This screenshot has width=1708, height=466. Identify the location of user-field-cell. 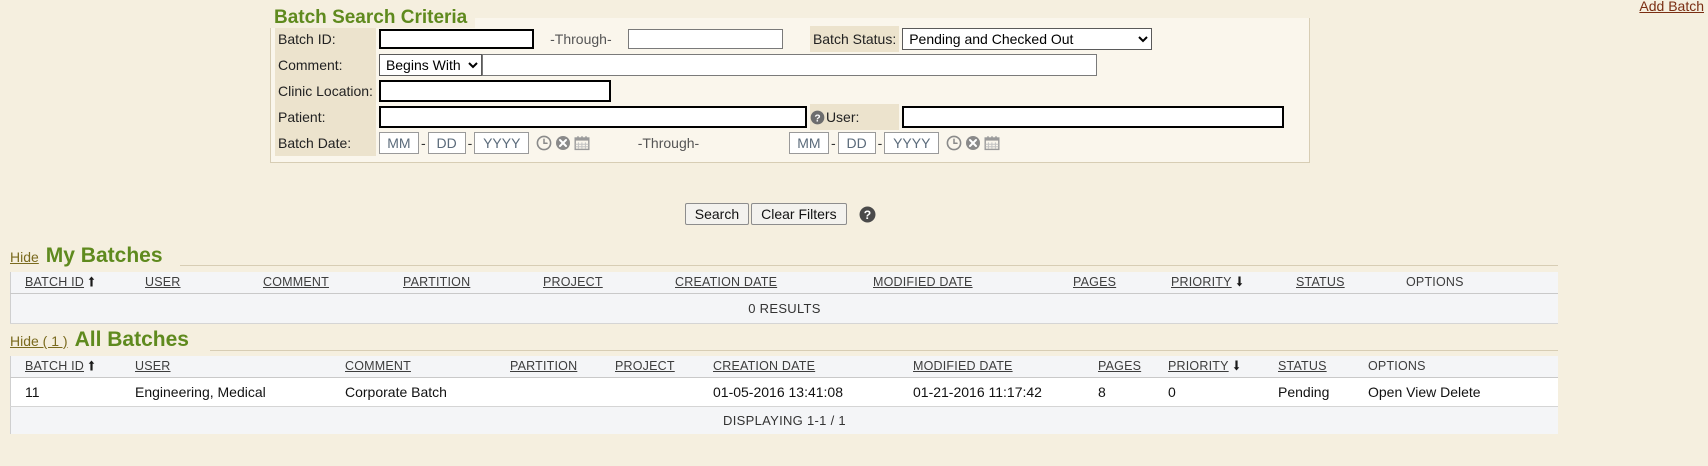
(1093, 117).